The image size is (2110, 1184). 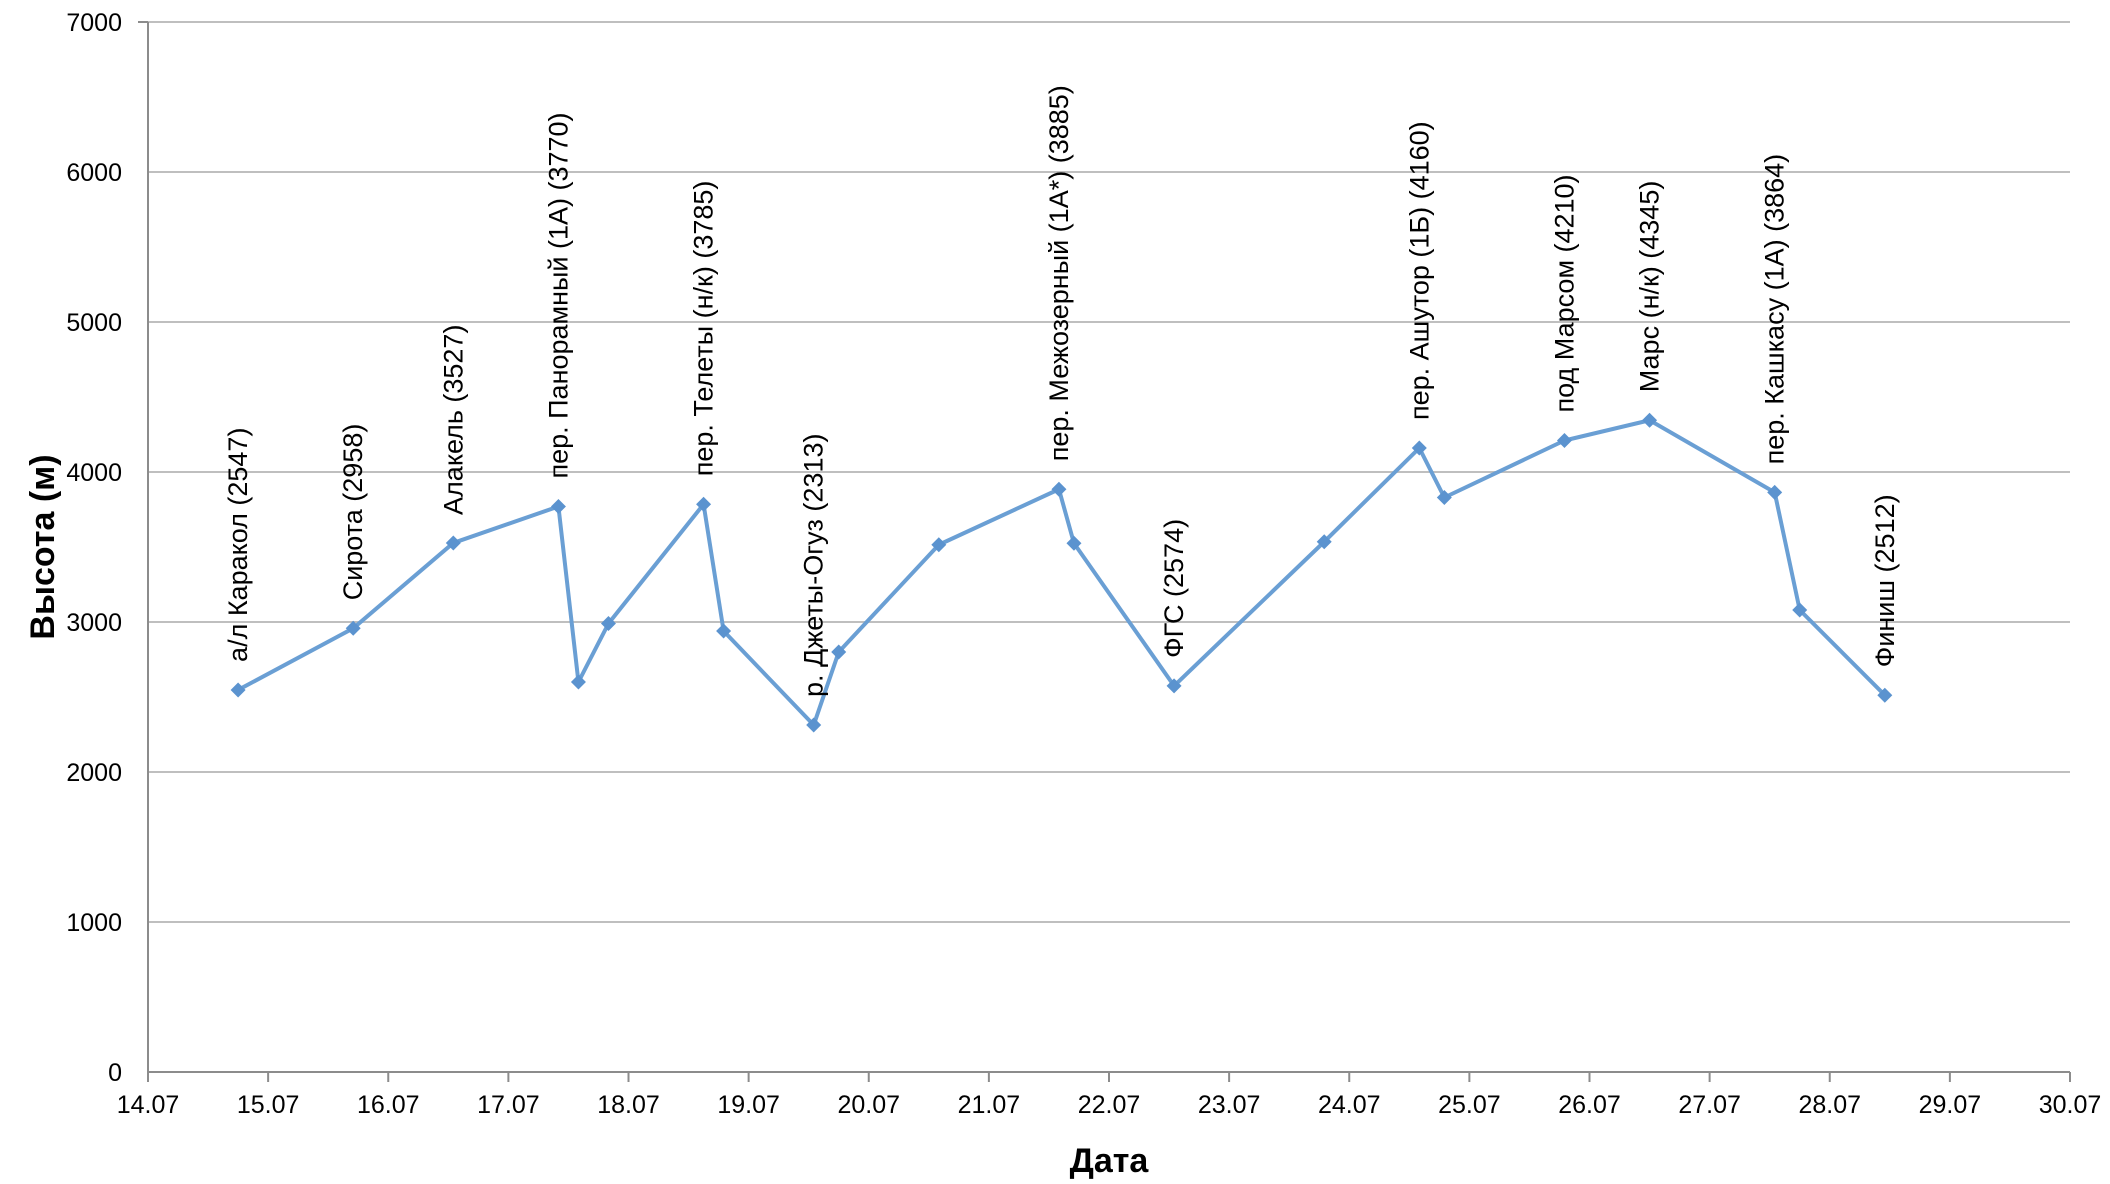 I want to click on x-tick-label: 23.07, so click(x=1229, y=1105).